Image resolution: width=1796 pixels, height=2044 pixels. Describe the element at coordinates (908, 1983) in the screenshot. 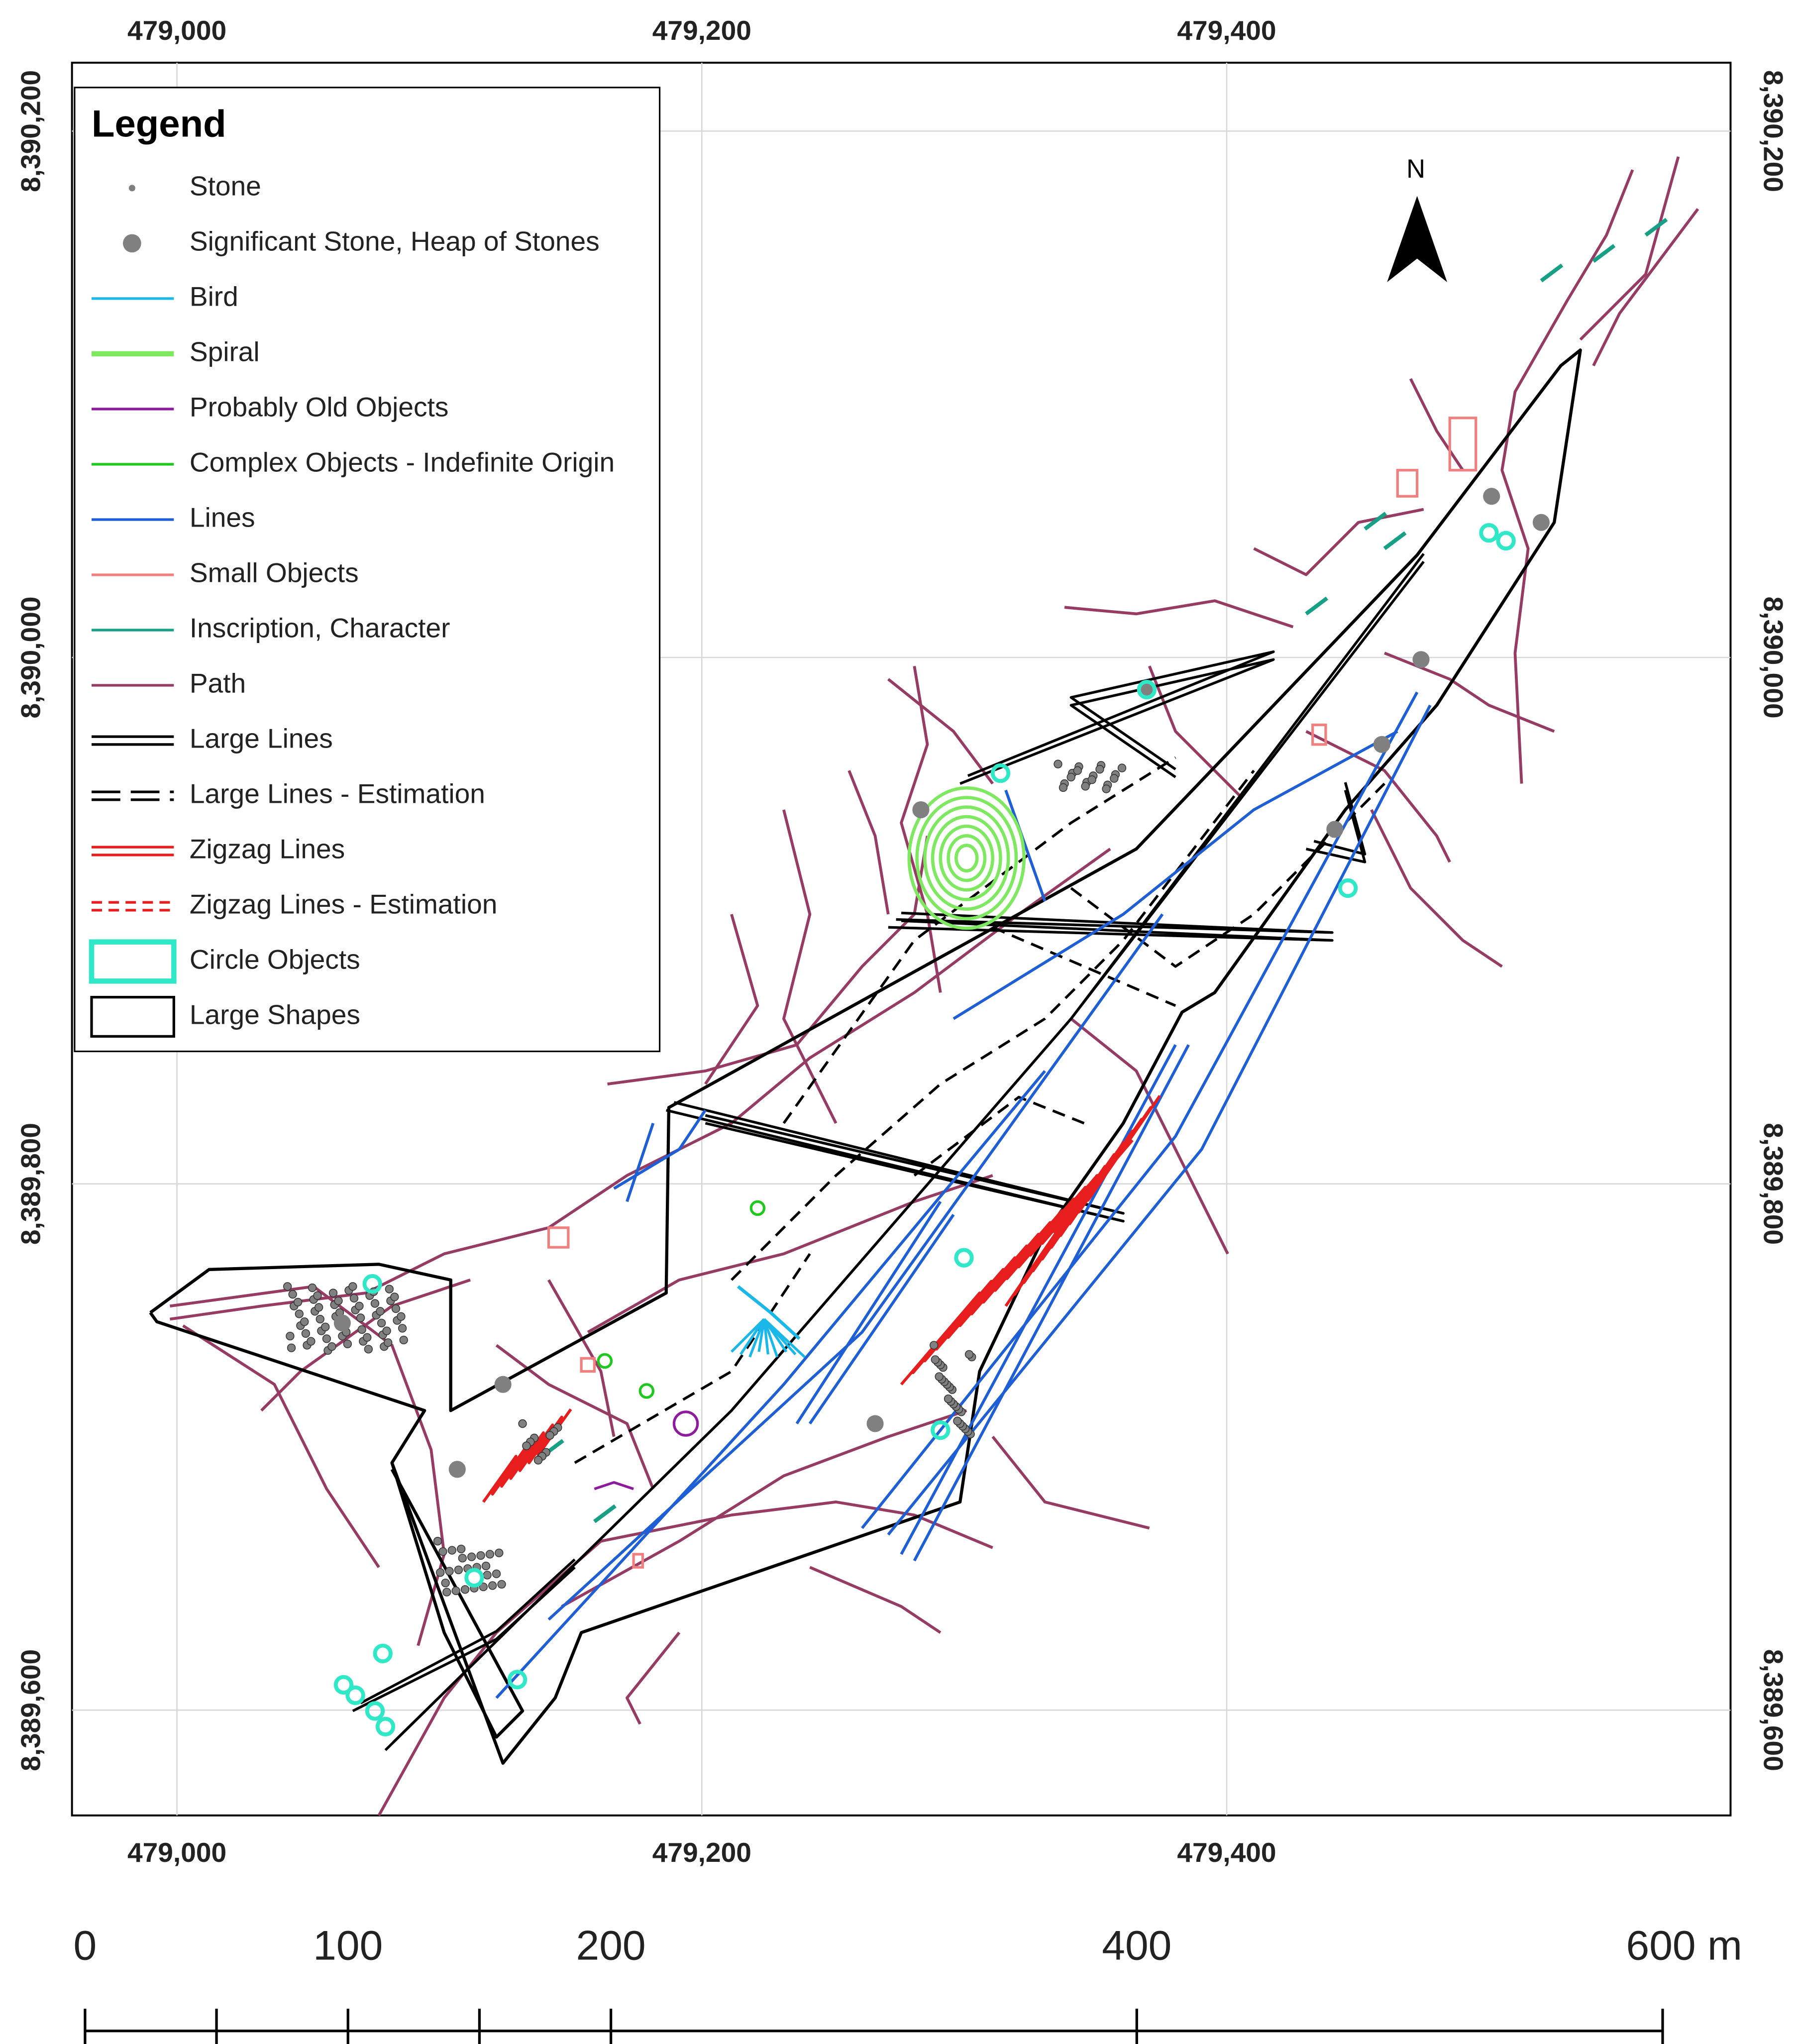

I see `scale-bar: 0 100 200 400 600 m` at that location.